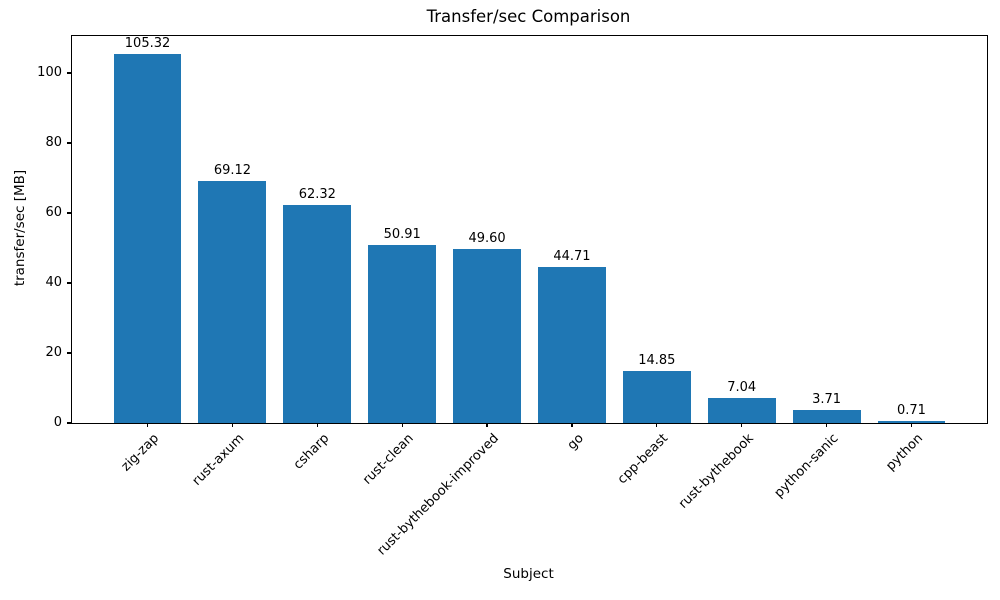 The height and width of the screenshot is (600, 1000). I want to click on y-tick-label: 60, so click(53, 213).